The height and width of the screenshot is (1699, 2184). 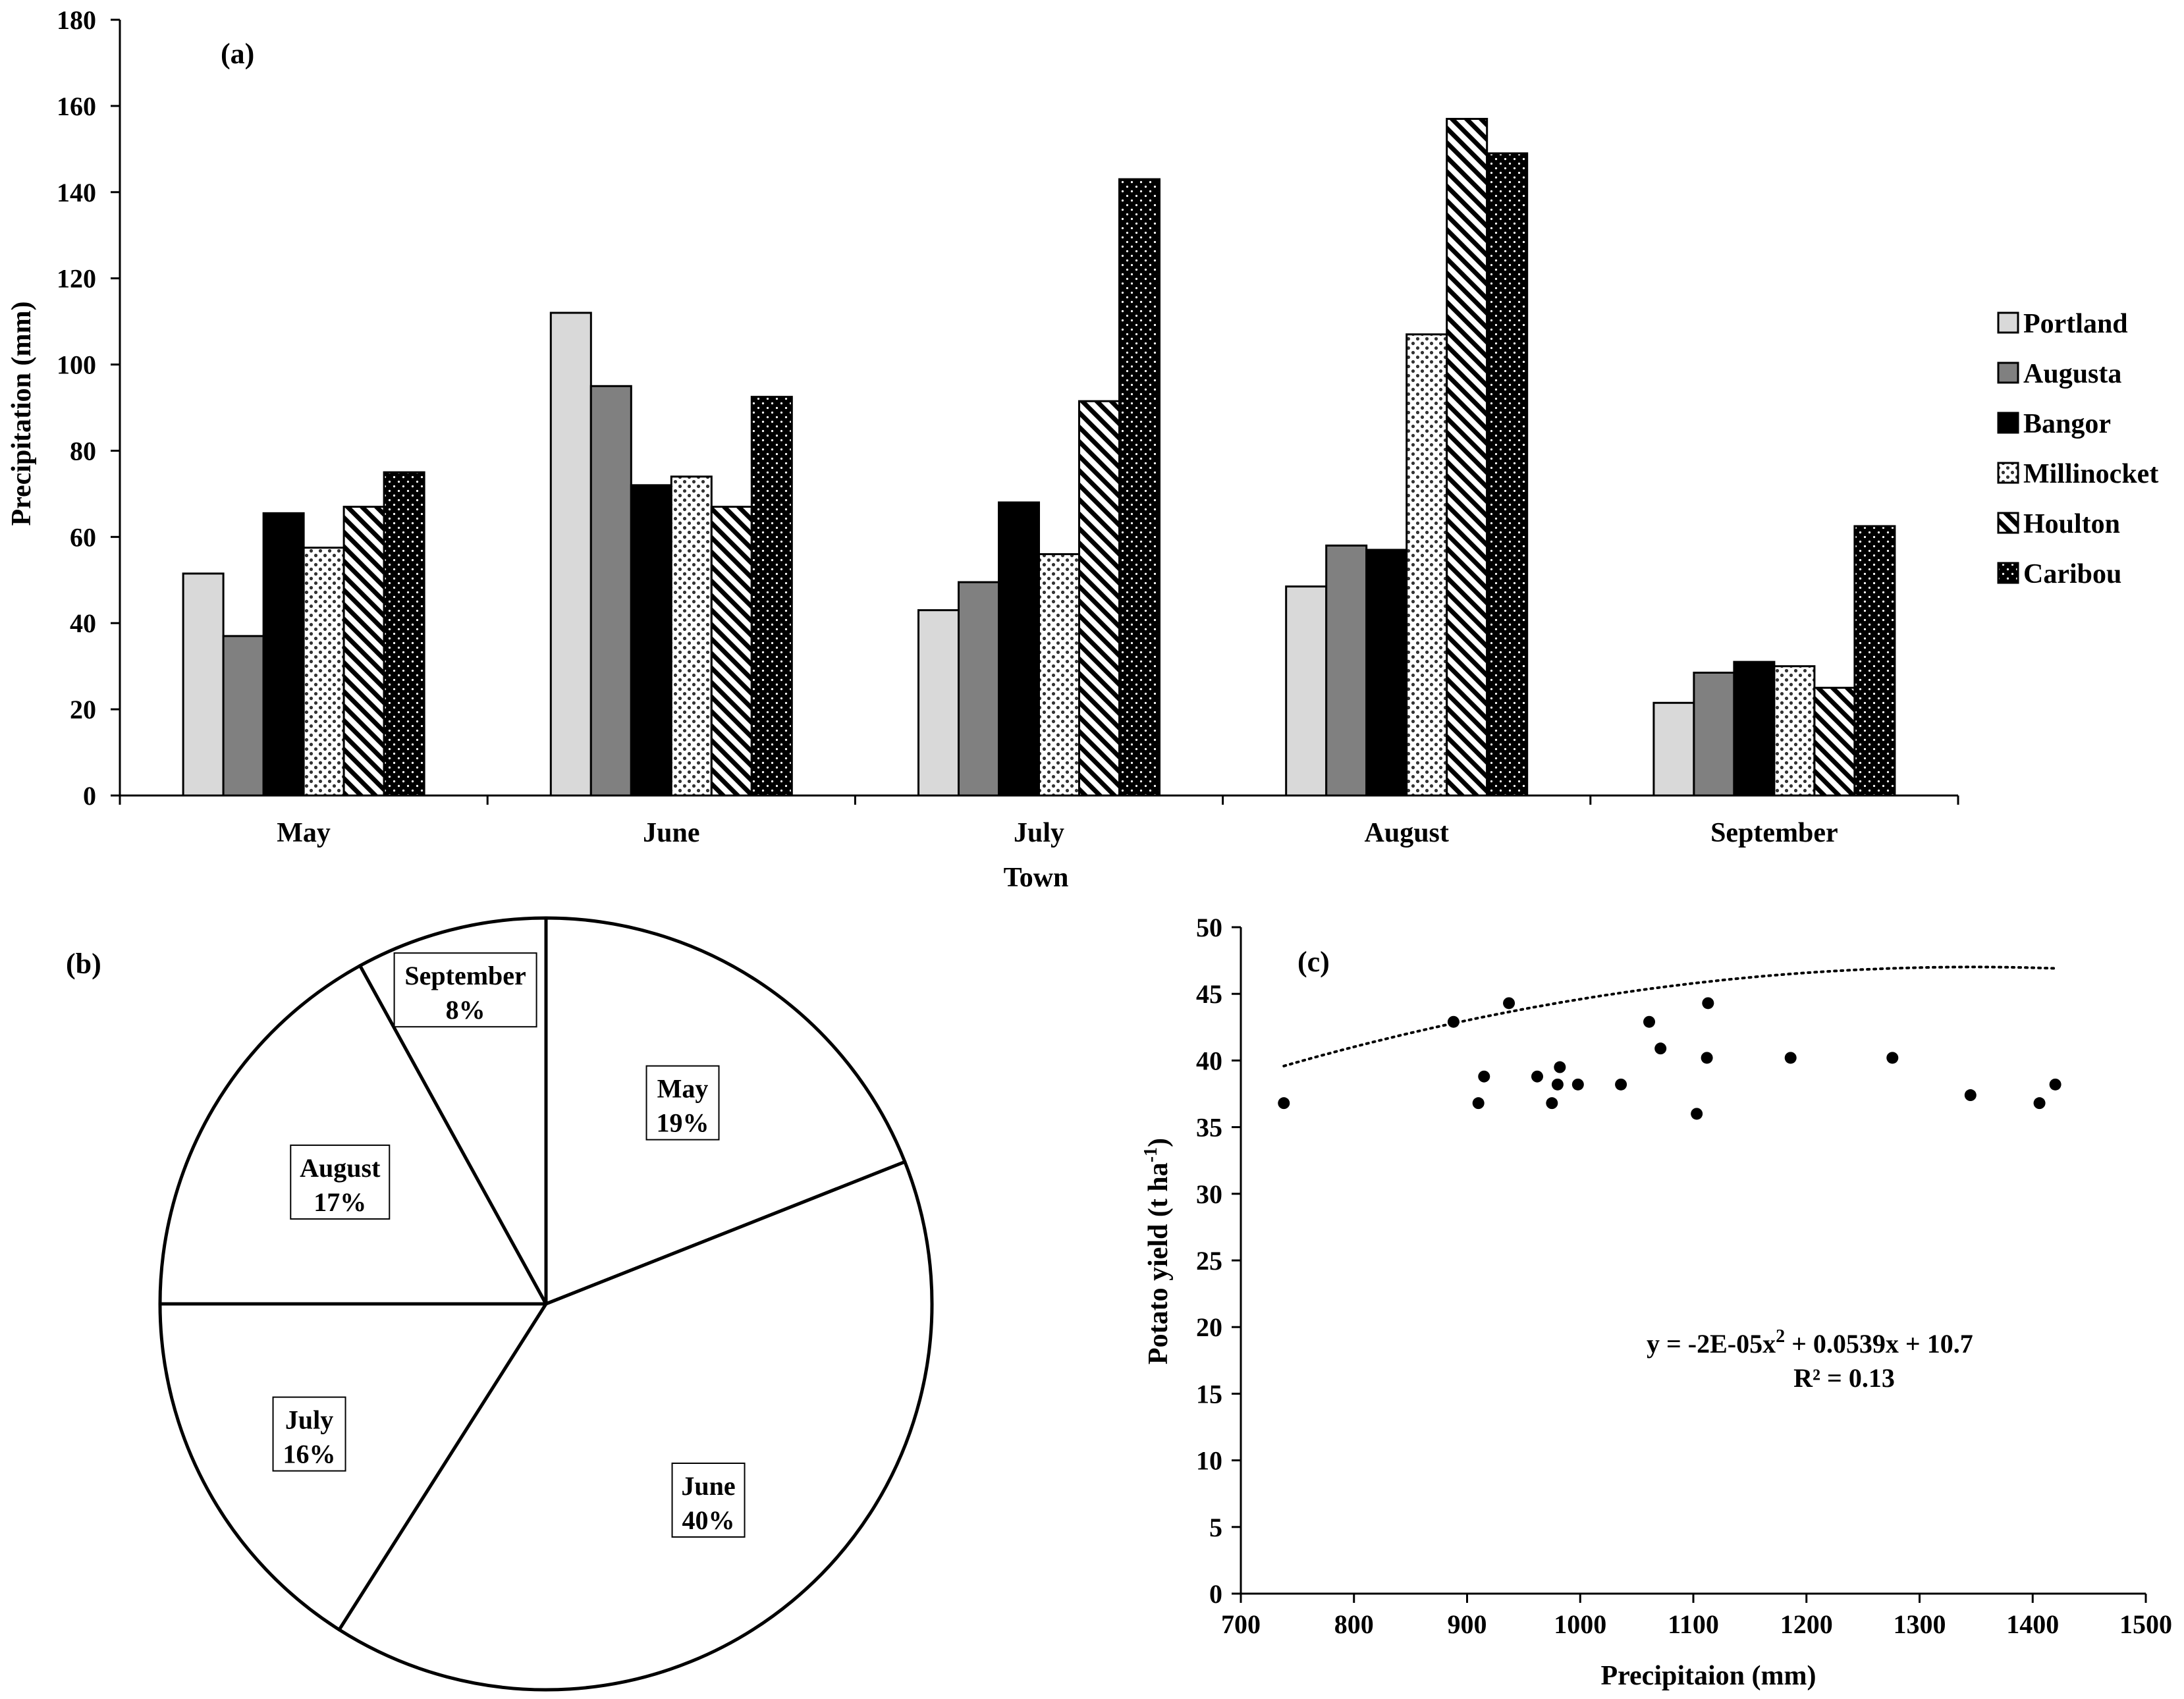 What do you see at coordinates (2067, 424) in the screenshot?
I see `legend-label-bangor: Bangor` at bounding box center [2067, 424].